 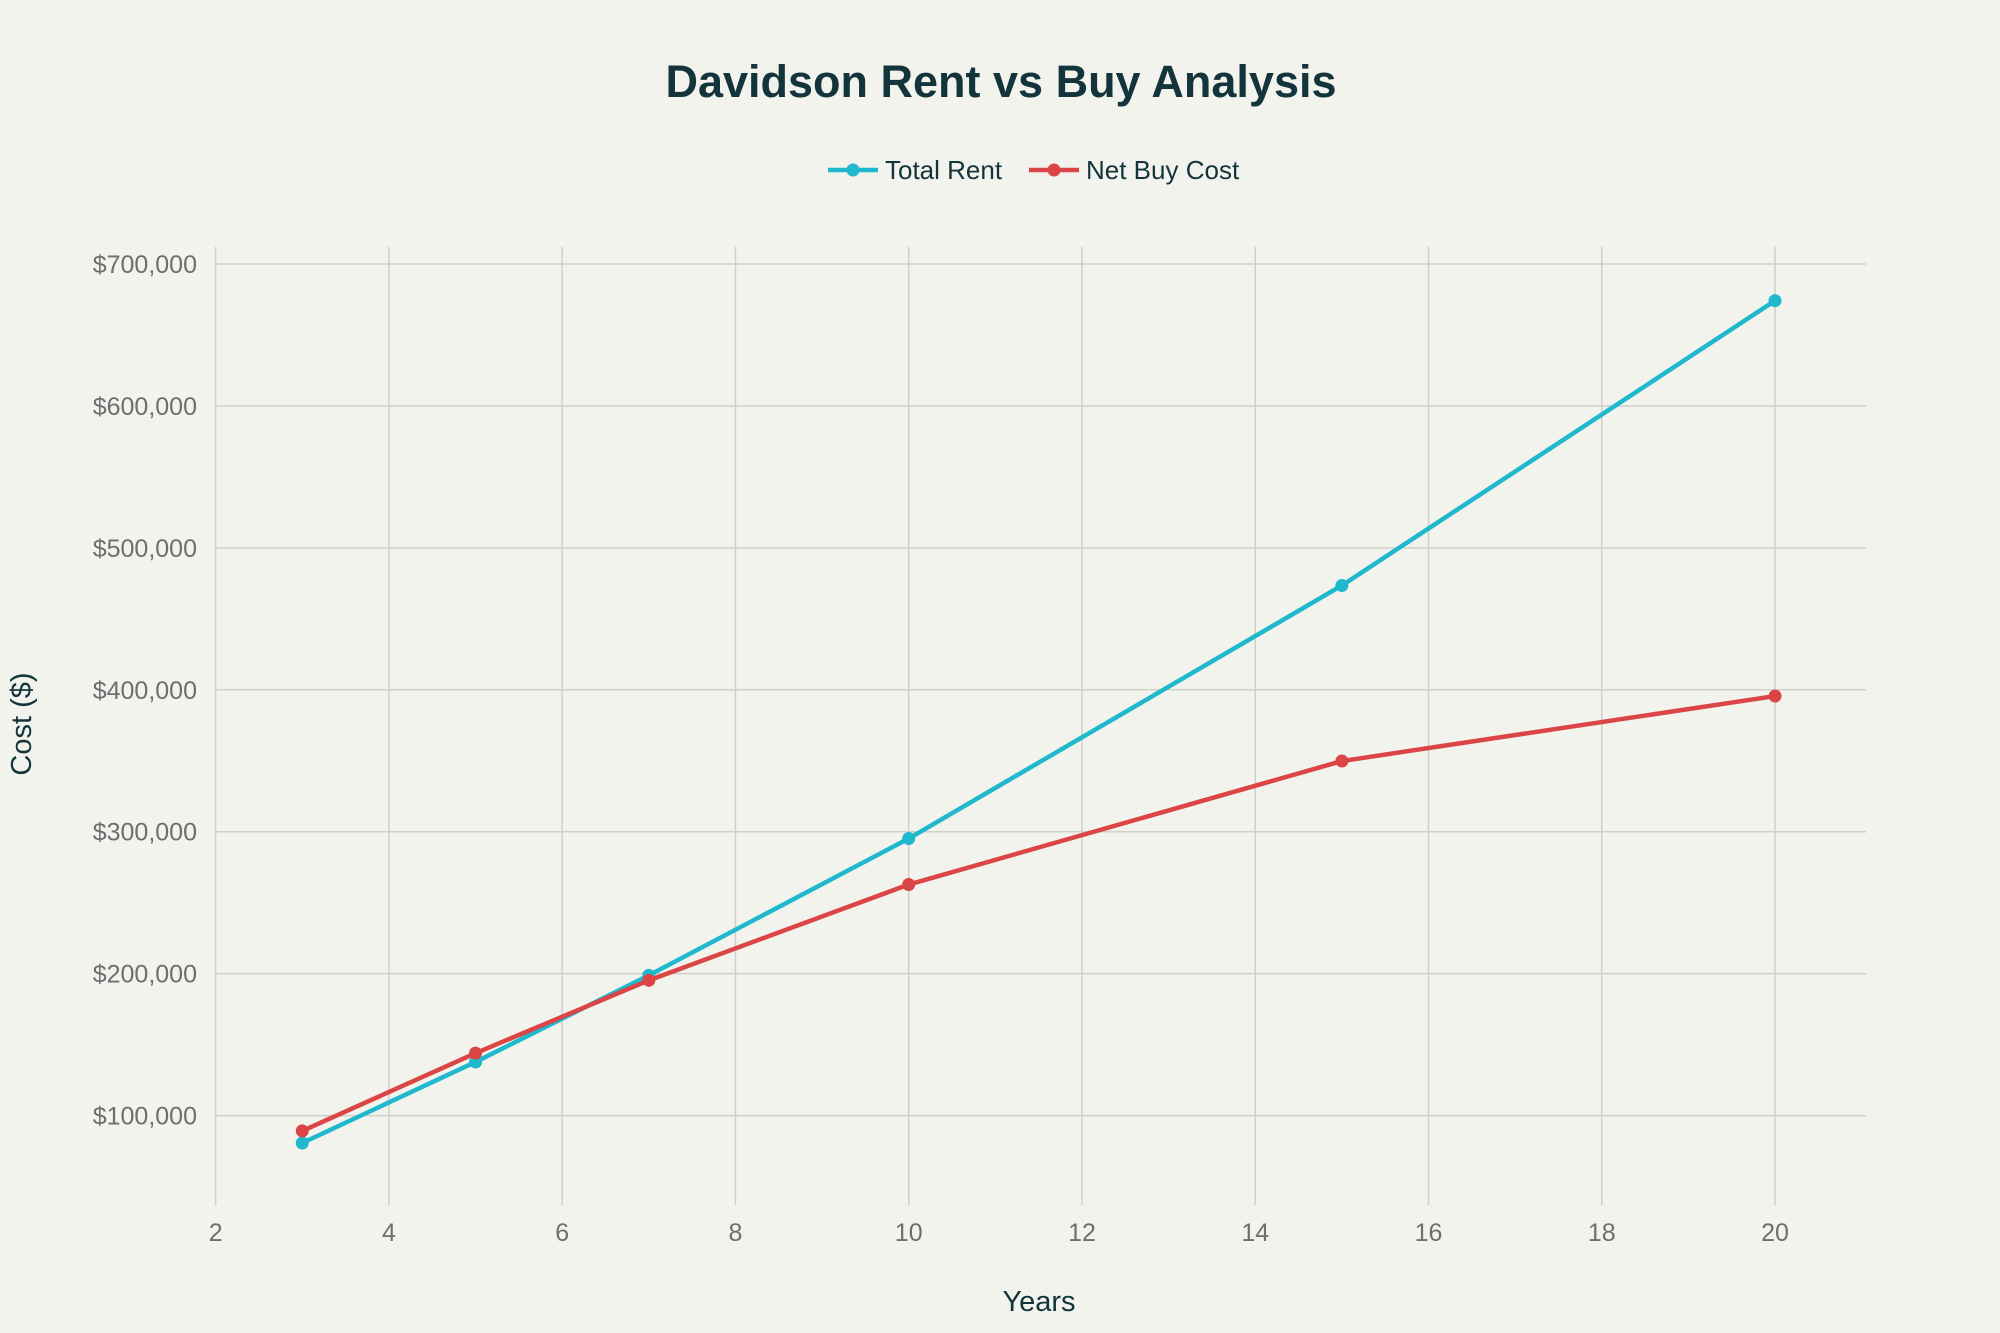 What do you see at coordinates (1429, 1233) in the screenshot?
I see `x-tick-label: 16` at bounding box center [1429, 1233].